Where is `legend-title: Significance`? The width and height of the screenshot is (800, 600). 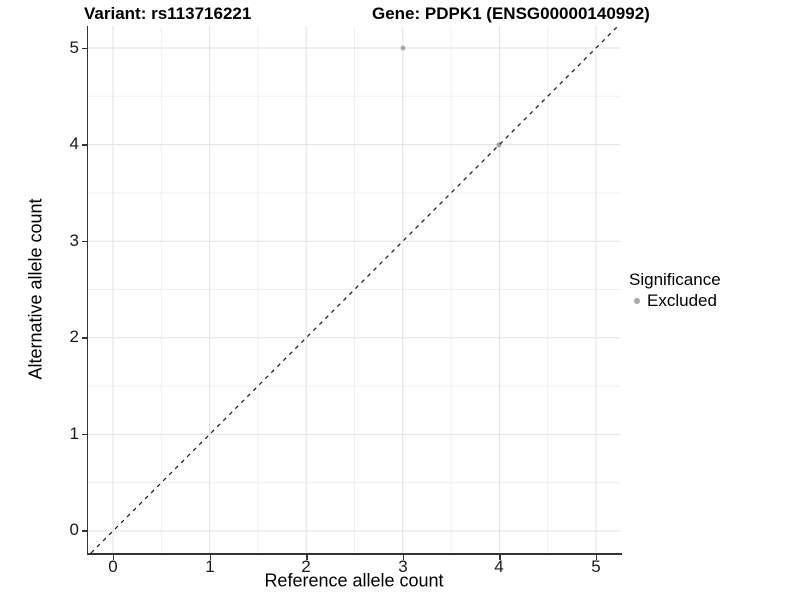 legend-title: Significance is located at coordinates (675, 279).